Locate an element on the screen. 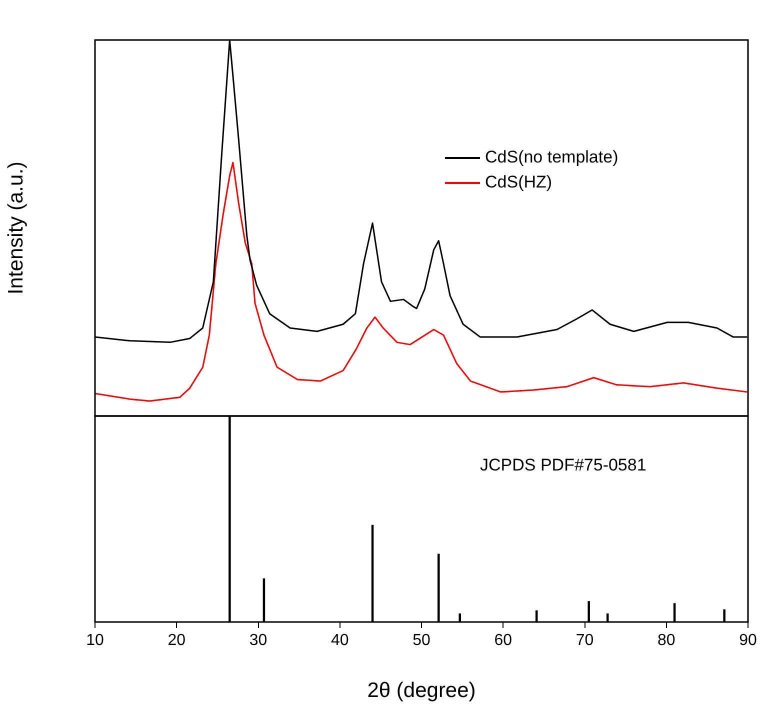 This screenshot has height=708, width=761. x-tick-label: 50 is located at coordinates (421, 641).